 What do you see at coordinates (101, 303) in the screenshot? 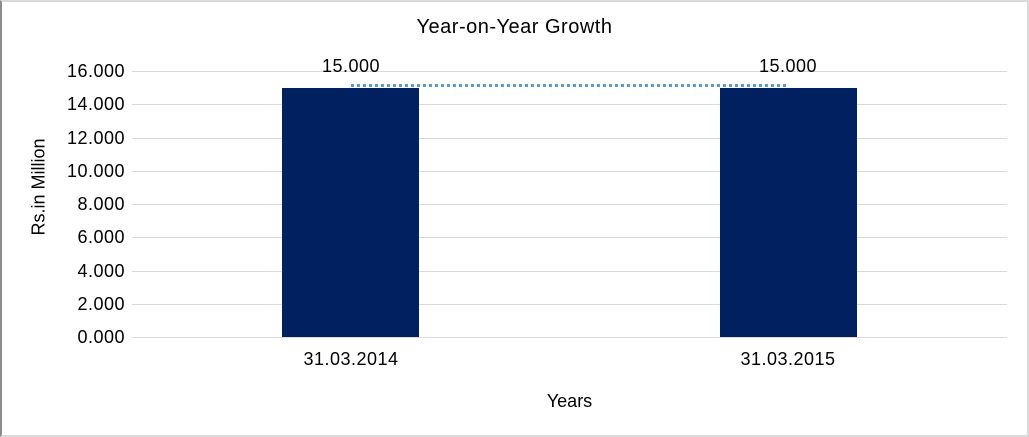
I see `y-tick-label: 2.000` at bounding box center [101, 303].